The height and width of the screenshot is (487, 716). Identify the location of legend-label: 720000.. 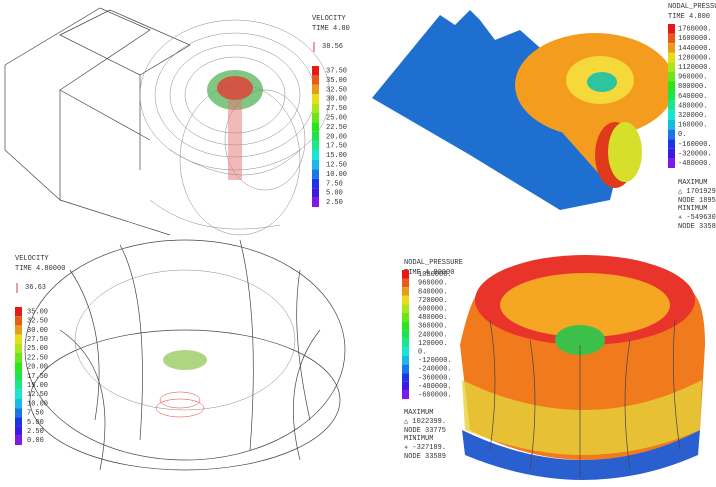
(432, 301).